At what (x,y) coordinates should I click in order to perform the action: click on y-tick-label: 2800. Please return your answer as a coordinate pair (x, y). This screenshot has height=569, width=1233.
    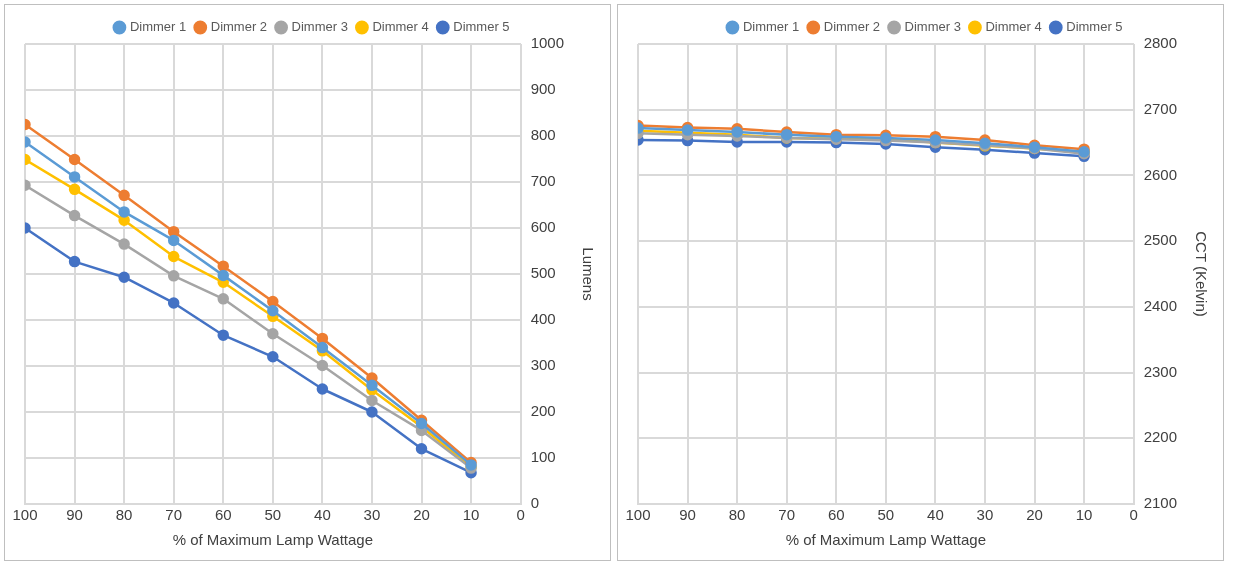
    Looking at the image, I should click on (1160, 43).